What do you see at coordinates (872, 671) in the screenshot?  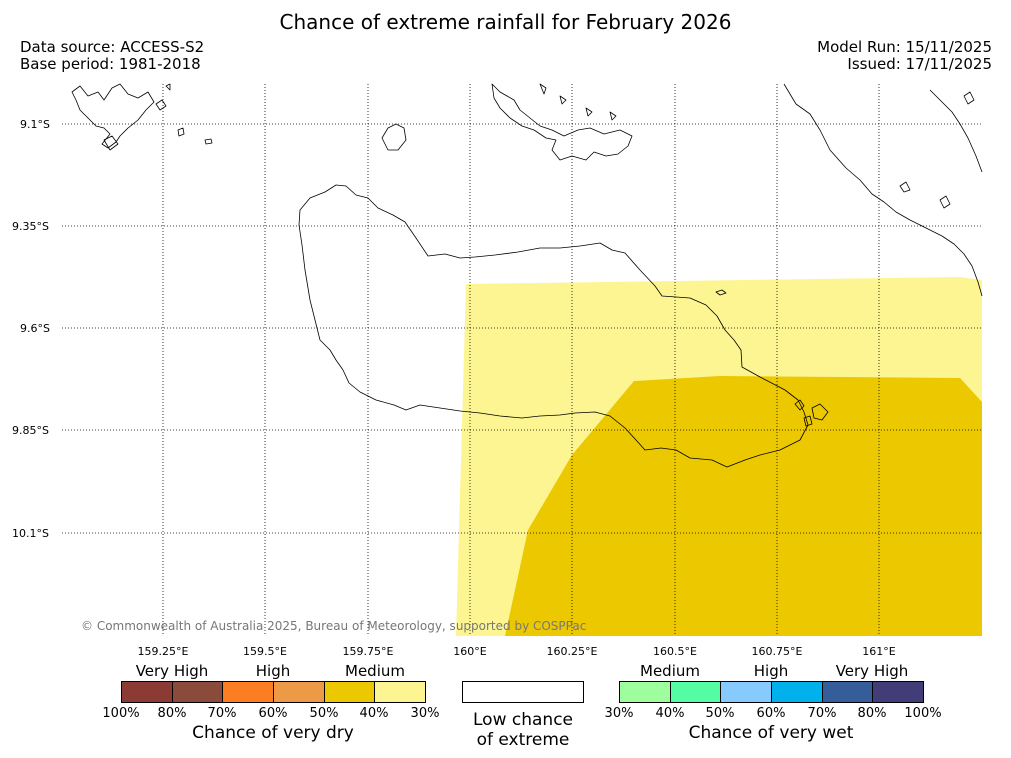 I see `wet-category-label: Very High` at bounding box center [872, 671].